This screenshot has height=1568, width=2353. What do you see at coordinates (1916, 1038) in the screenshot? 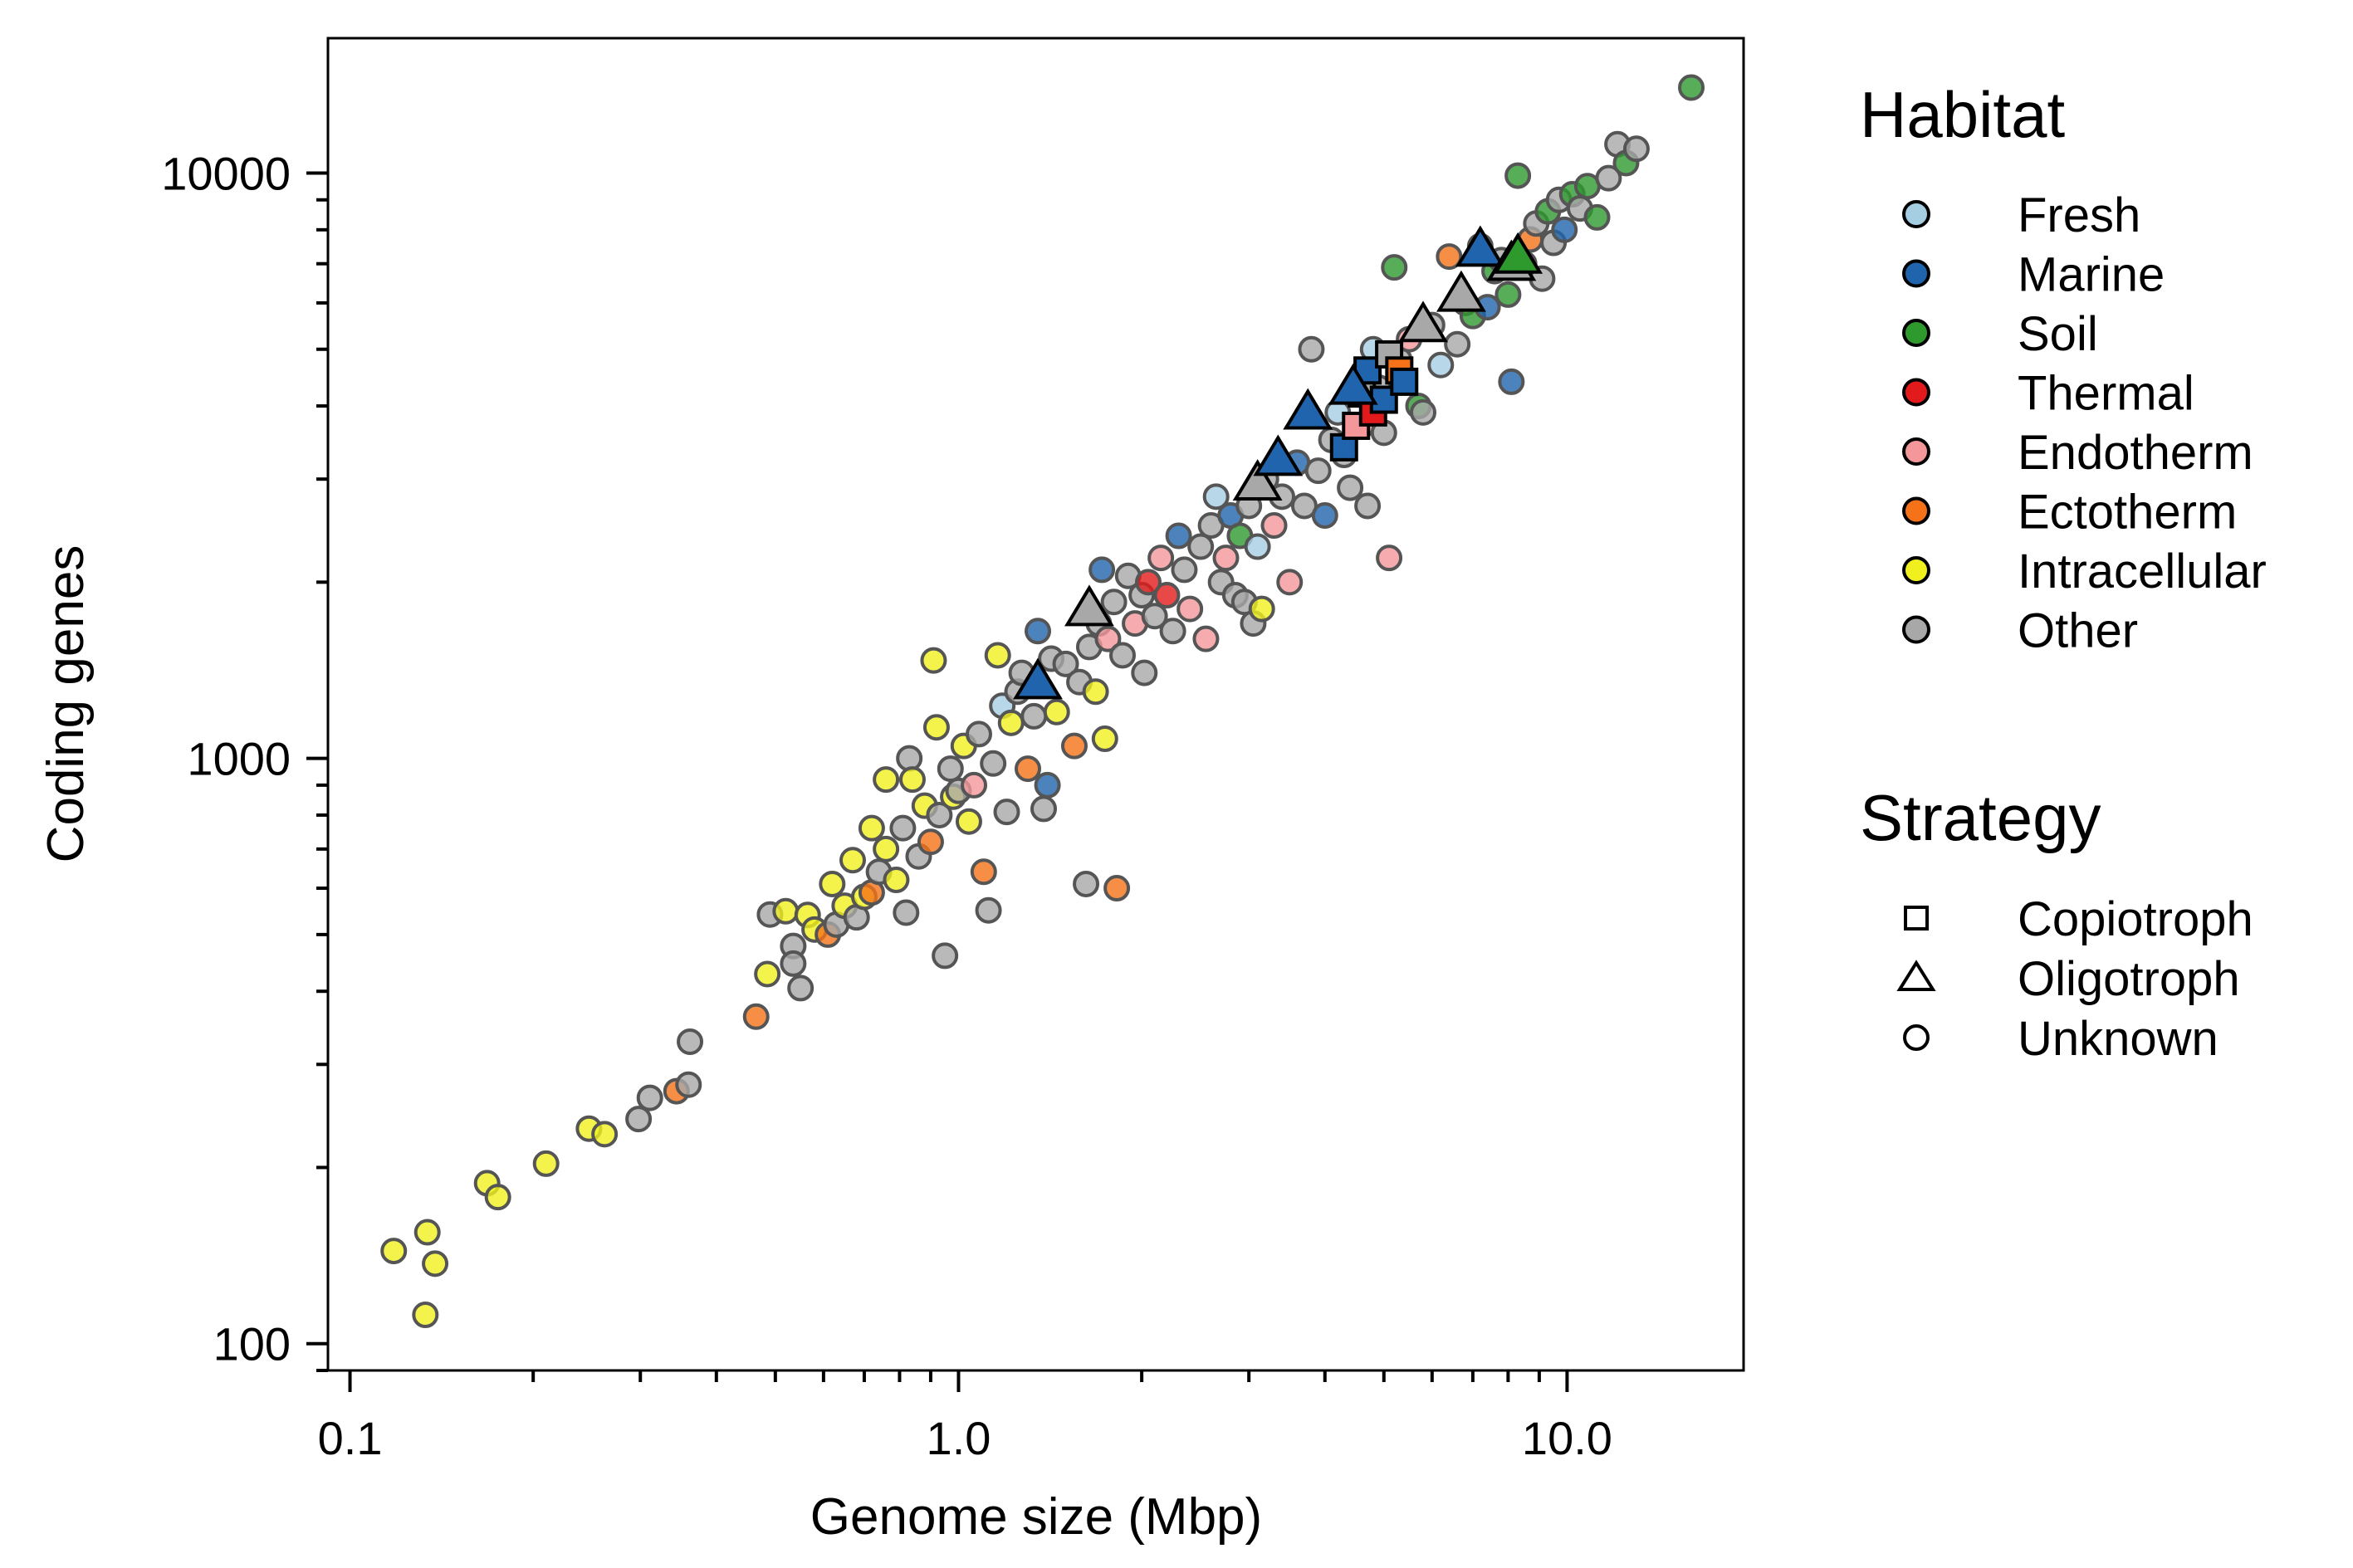
I see `legend-marker-unknown` at bounding box center [1916, 1038].